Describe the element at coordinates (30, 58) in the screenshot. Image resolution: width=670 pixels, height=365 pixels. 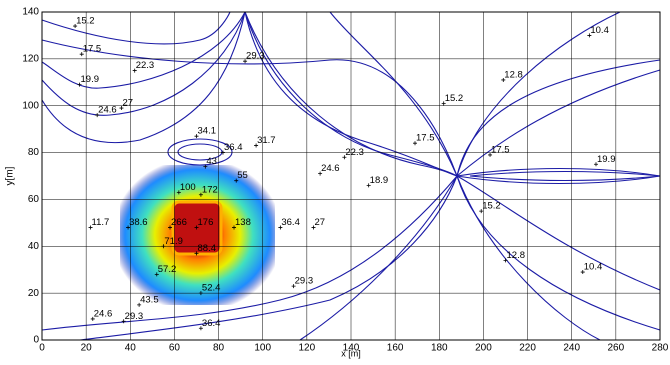
I see `y-tick-label: 120` at that location.